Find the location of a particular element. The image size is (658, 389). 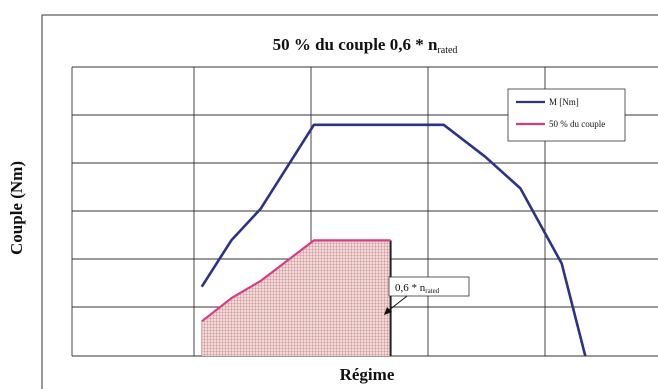

annotation-callout: 0,6 * nrated is located at coordinates (427, 295).